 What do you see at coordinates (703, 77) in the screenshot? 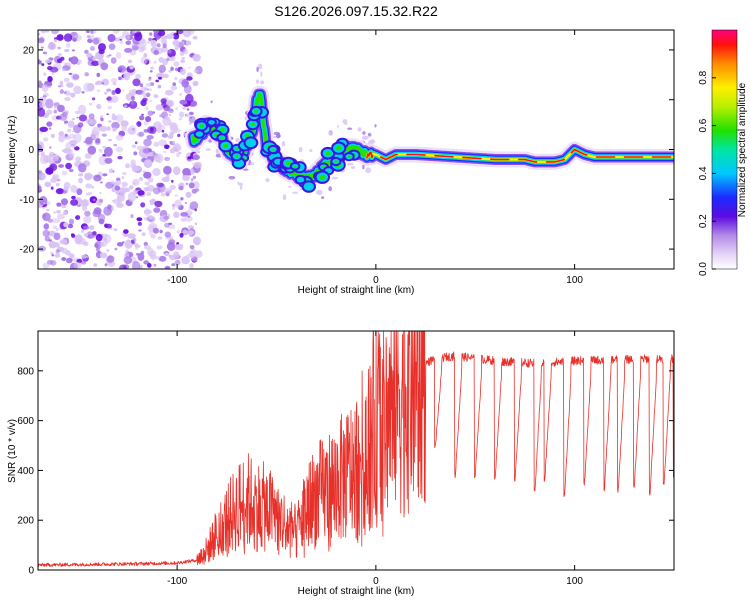
I see `colorbar-tick-label: 0.8` at bounding box center [703, 77].